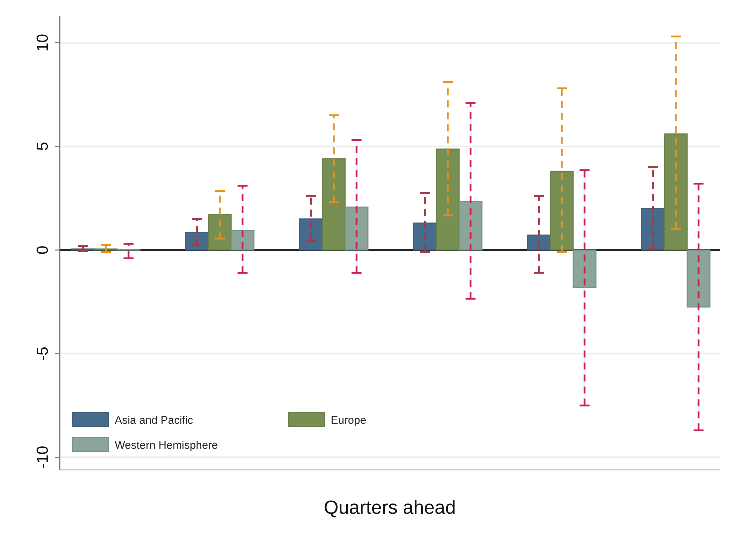  Describe the element at coordinates (348, 421) in the screenshot. I see `legend-label: Europe` at that location.